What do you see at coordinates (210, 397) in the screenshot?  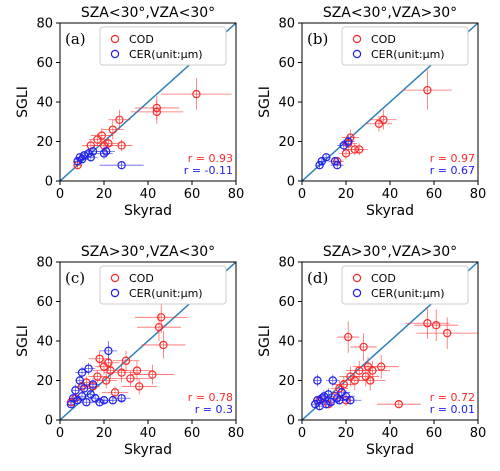 I see `correlation-label: r = 0.78` at bounding box center [210, 397].